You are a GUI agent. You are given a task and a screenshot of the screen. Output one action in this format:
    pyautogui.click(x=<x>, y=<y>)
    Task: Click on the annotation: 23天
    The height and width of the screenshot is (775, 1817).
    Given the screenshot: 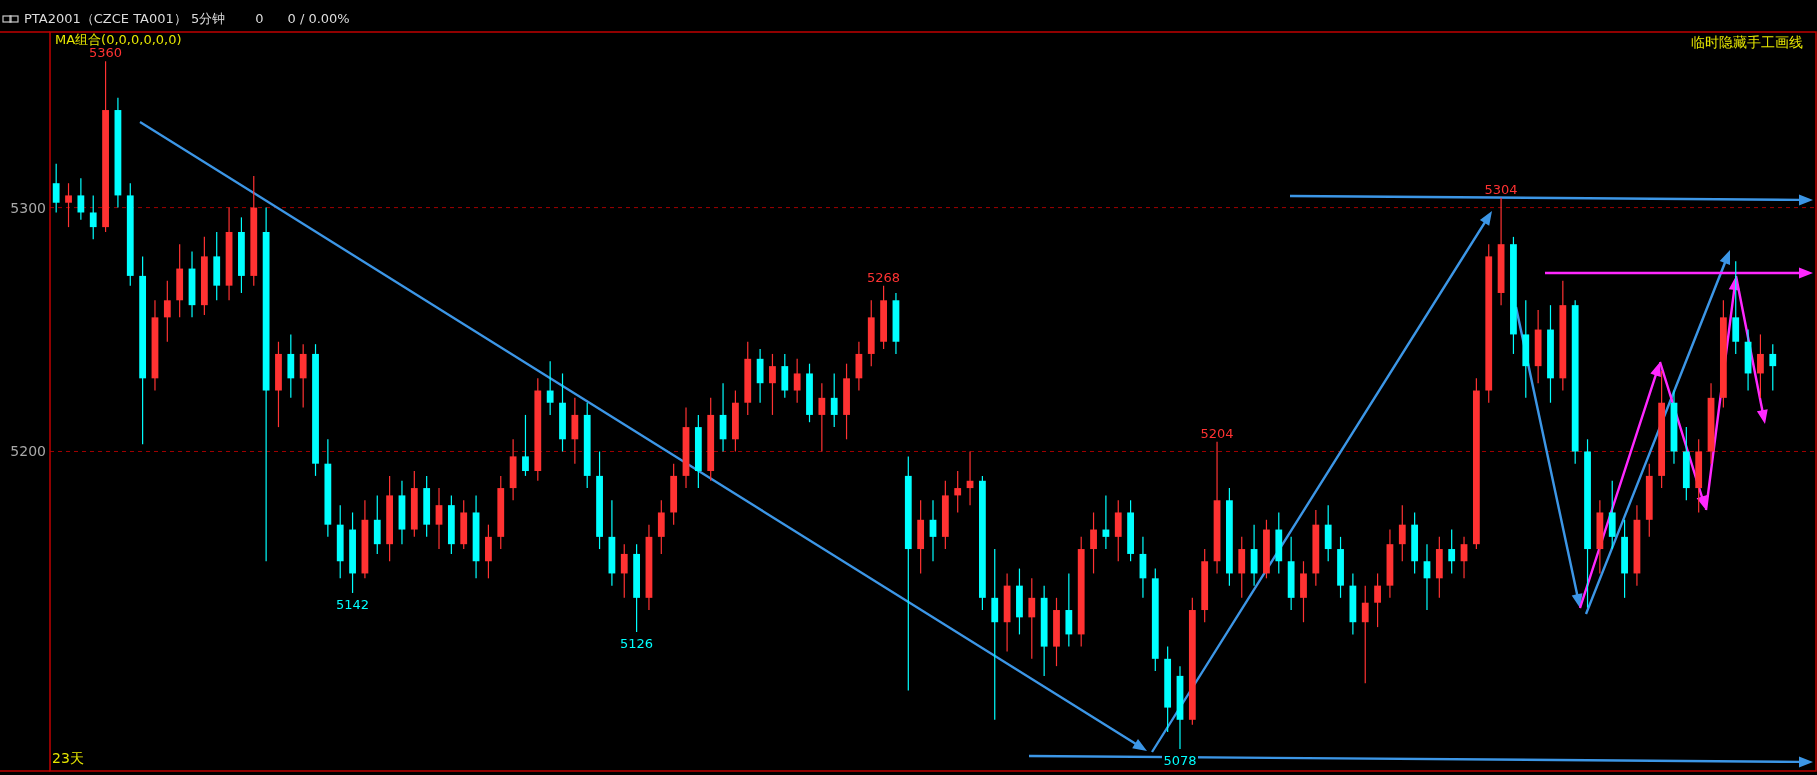 What is the action you would take?
    pyautogui.click(x=68, y=758)
    